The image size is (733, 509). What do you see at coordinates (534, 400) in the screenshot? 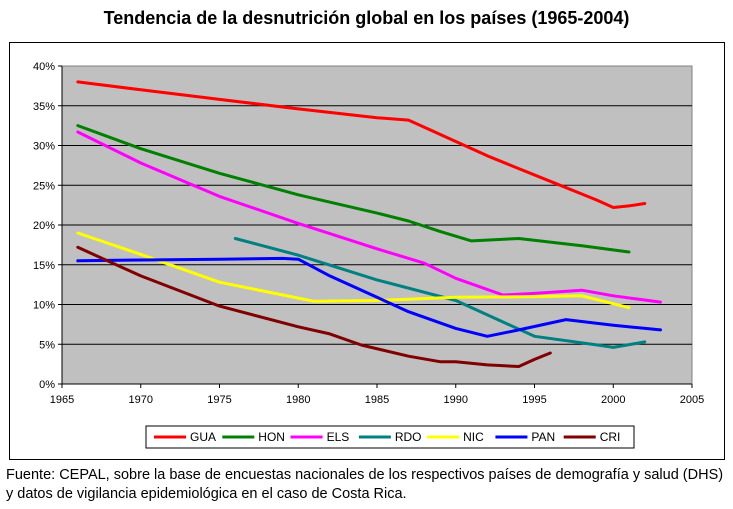
I see `tick-label-x: 1995` at bounding box center [534, 400].